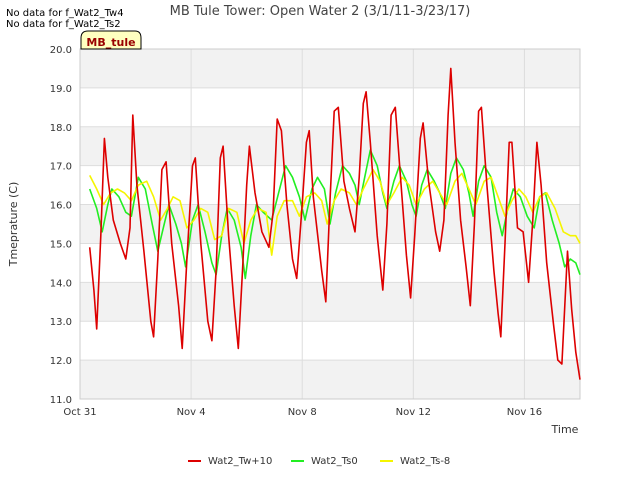  What do you see at coordinates (61, 225) in the screenshot?
I see `y-axis-ticks: 11.0 12.0 13.0 14.0 15.0 16.0 17.0 18.0 19.0 20.0` at bounding box center [61, 225].